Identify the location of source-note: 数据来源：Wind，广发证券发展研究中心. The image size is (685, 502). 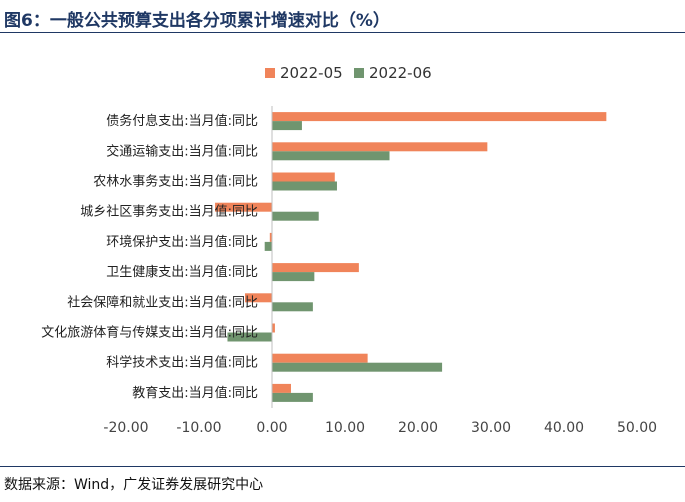
(134, 485).